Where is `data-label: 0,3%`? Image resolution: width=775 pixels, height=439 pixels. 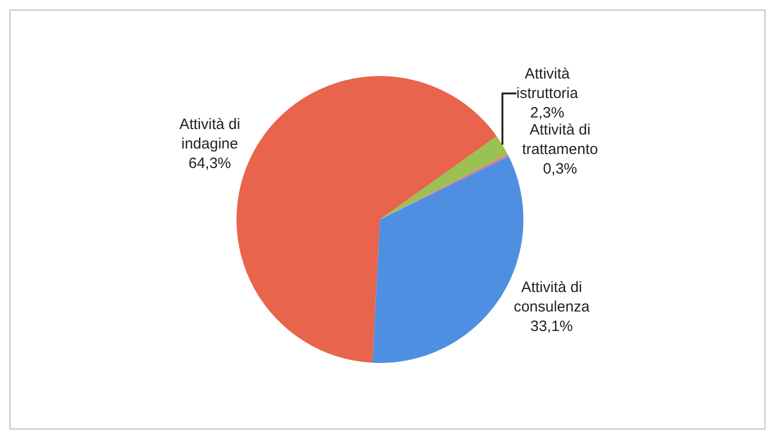 data-label: 0,3% is located at coordinates (560, 169).